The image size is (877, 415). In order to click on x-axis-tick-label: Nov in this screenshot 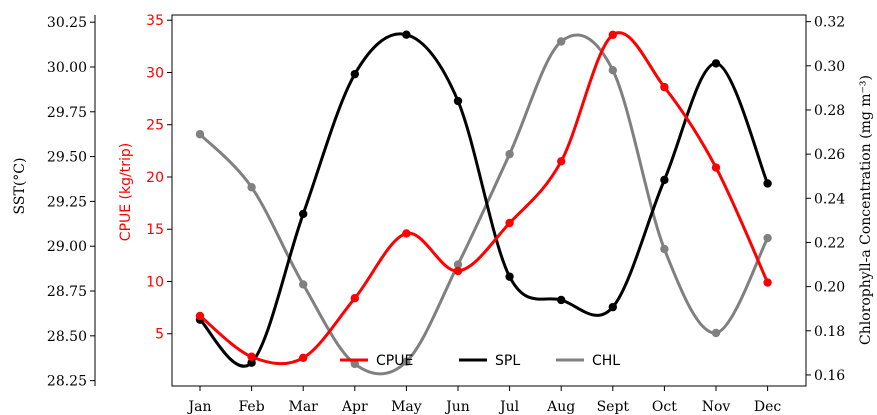, I will do `click(716, 407)`.